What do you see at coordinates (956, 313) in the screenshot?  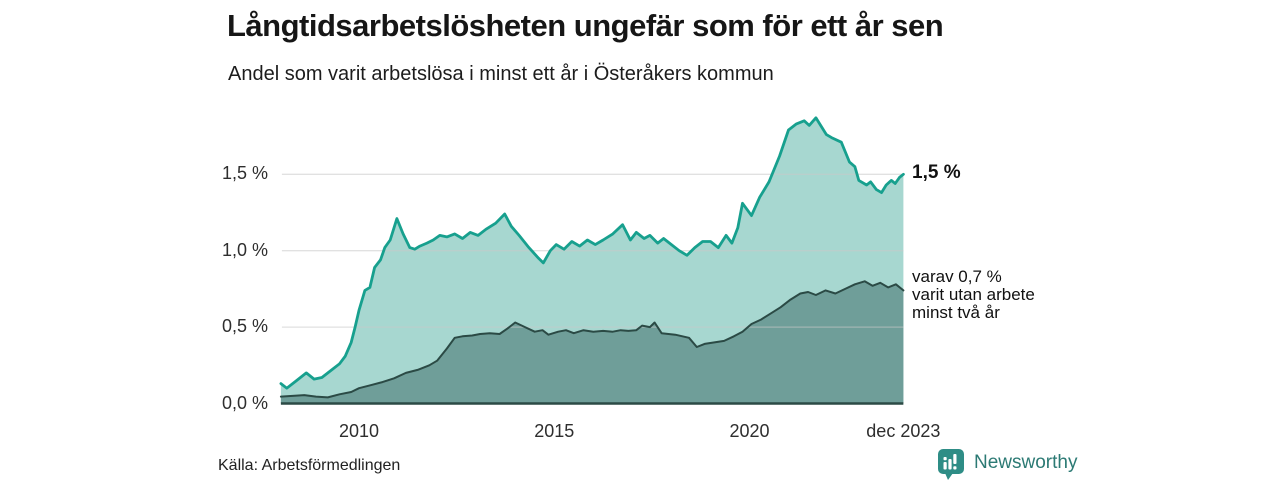 I see `annotation-line: minst två år` at bounding box center [956, 313].